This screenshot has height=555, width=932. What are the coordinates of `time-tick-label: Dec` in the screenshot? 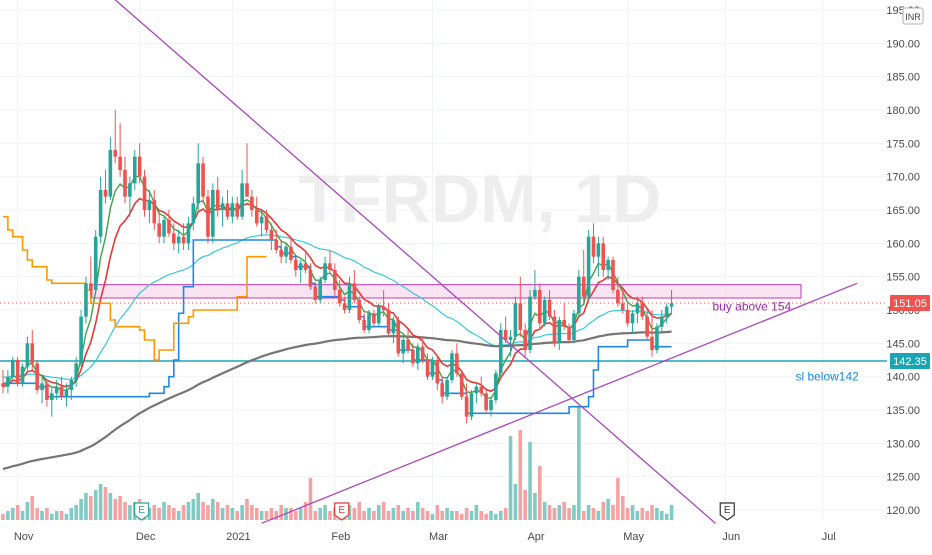 It's located at (146, 537).